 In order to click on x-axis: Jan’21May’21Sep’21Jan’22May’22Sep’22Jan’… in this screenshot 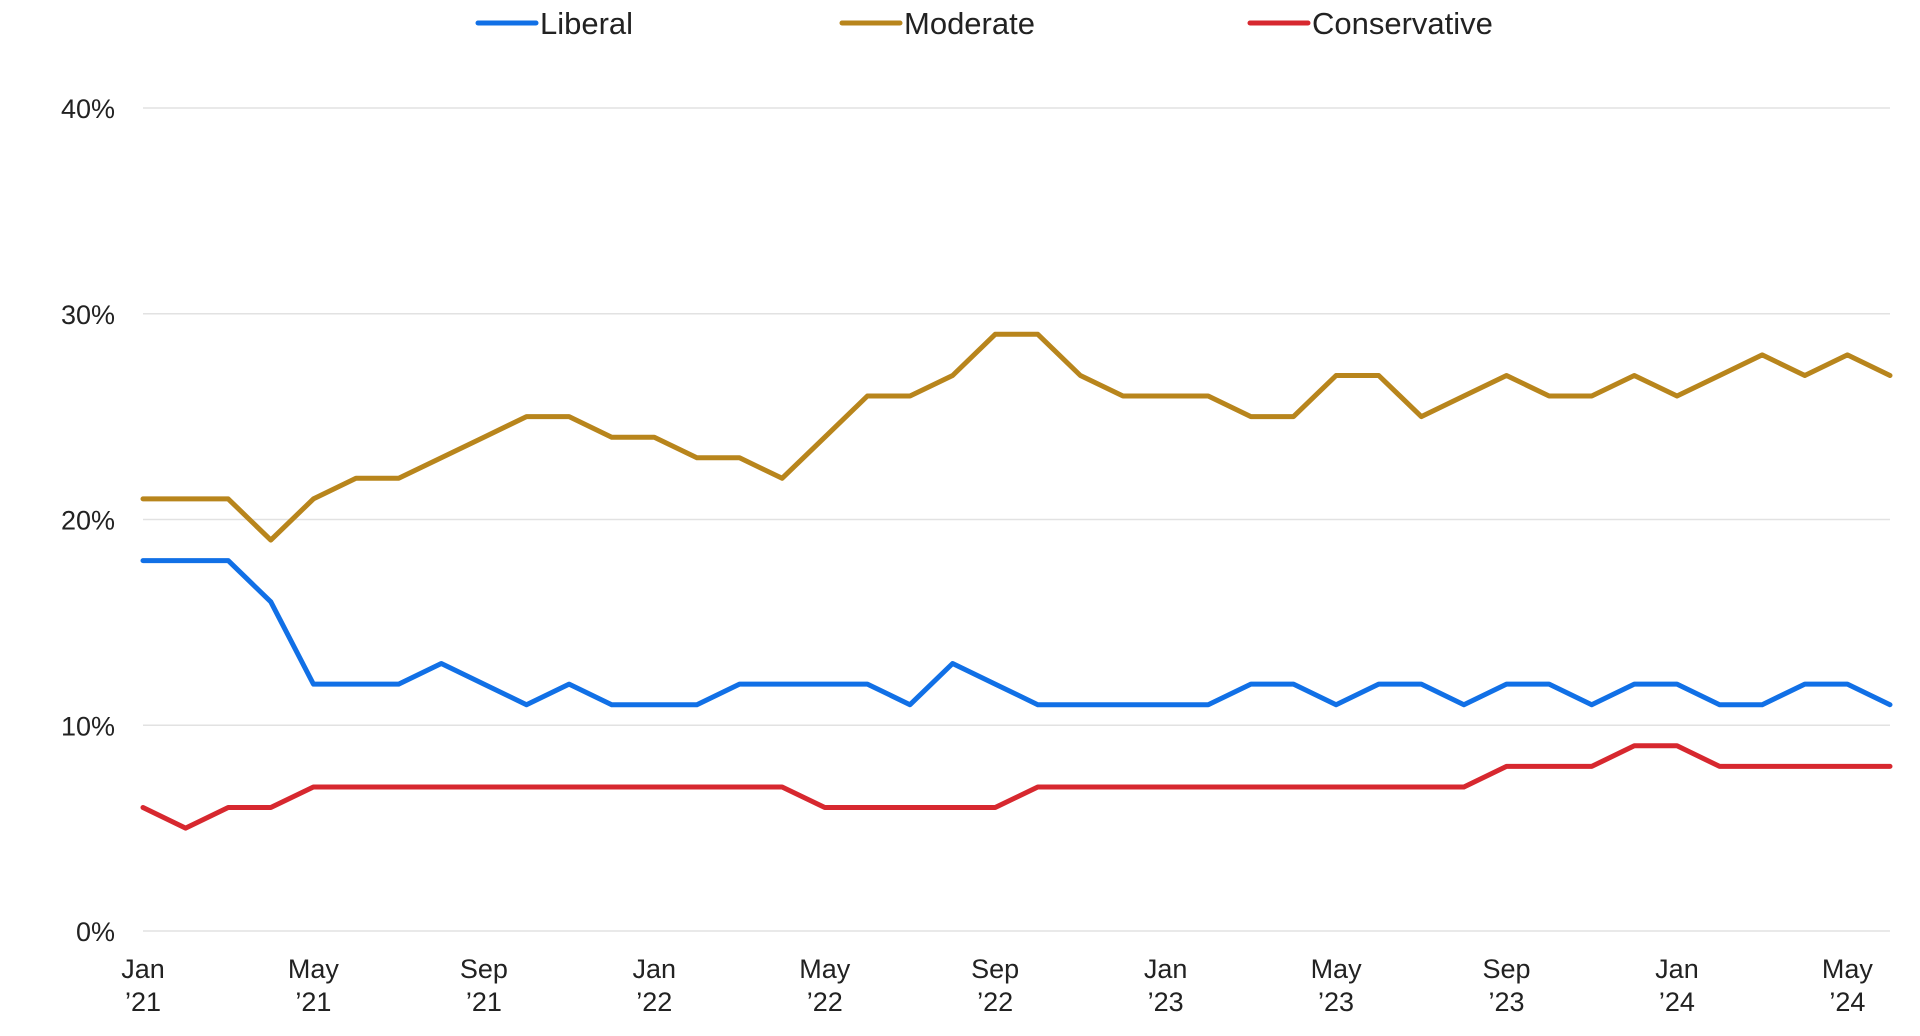, I will do `click(997, 985)`.